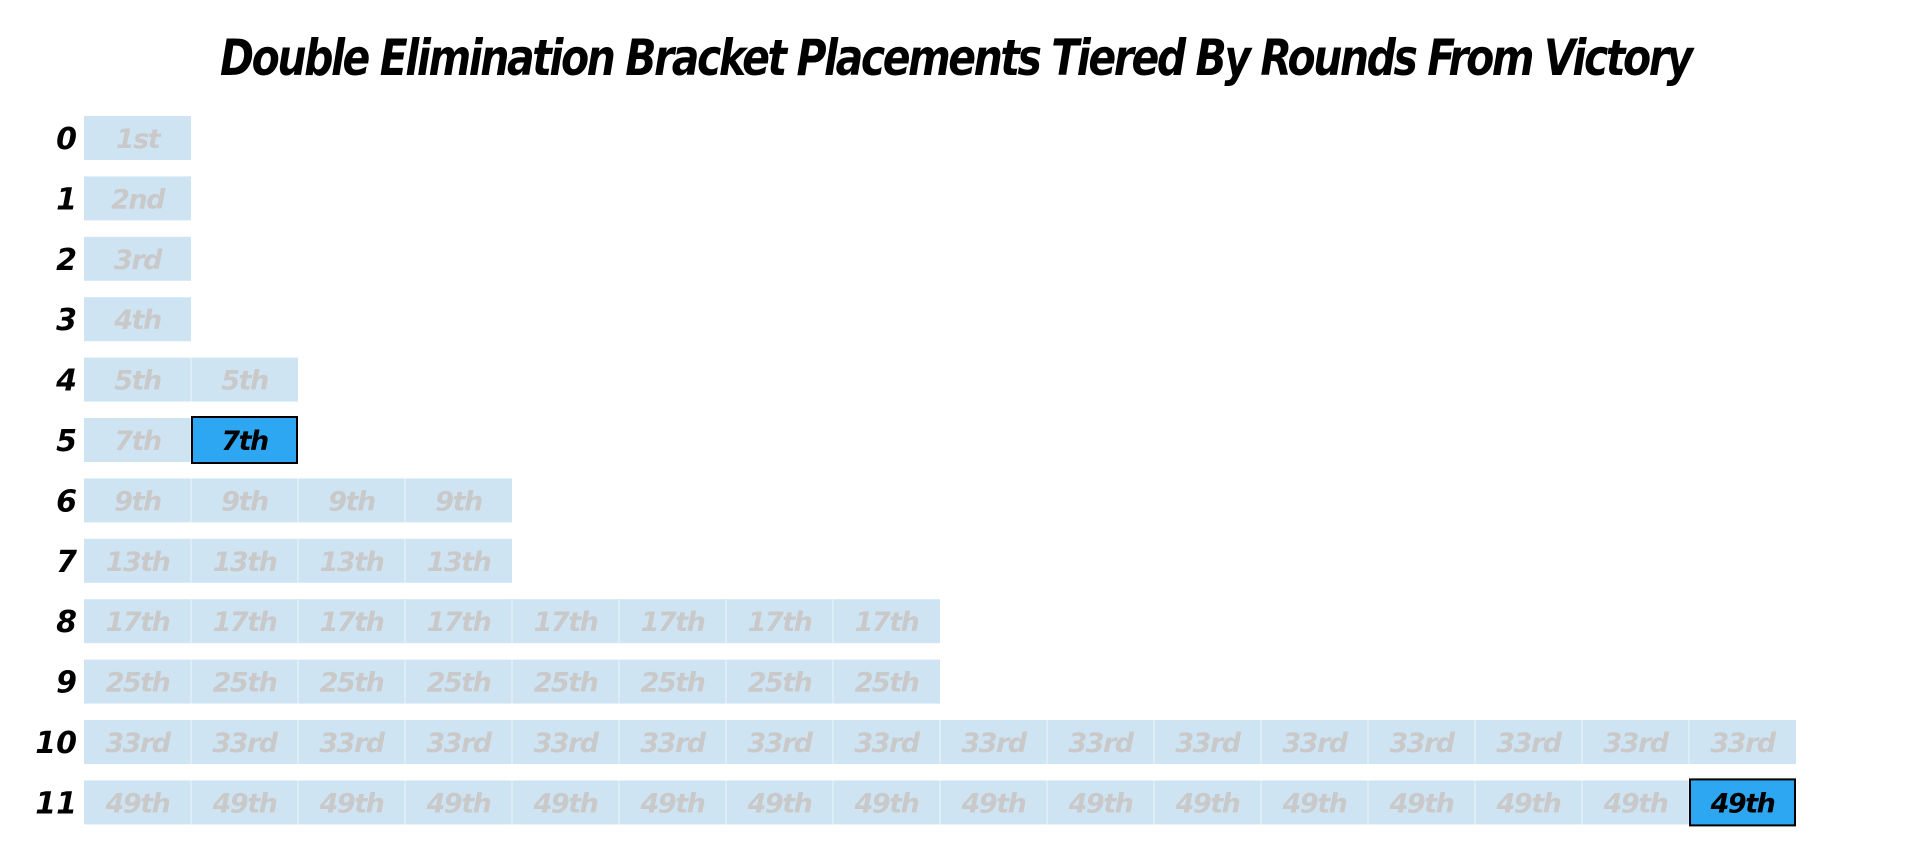 The image size is (1911, 843). I want to click on row-label: 5, so click(66, 441).